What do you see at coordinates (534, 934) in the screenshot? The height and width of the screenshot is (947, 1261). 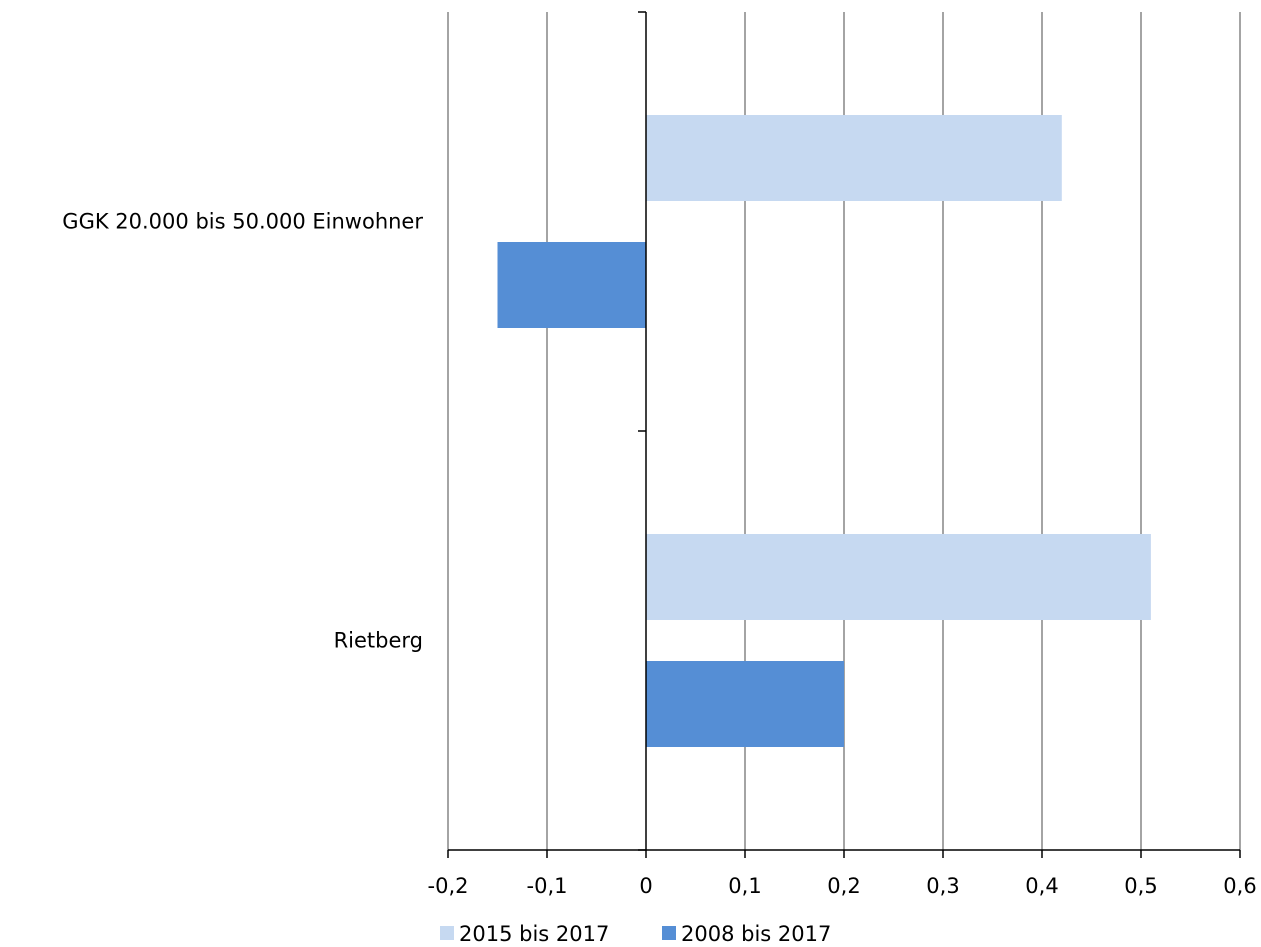 I see `legend-label: 2015 bis 2017` at bounding box center [534, 934].